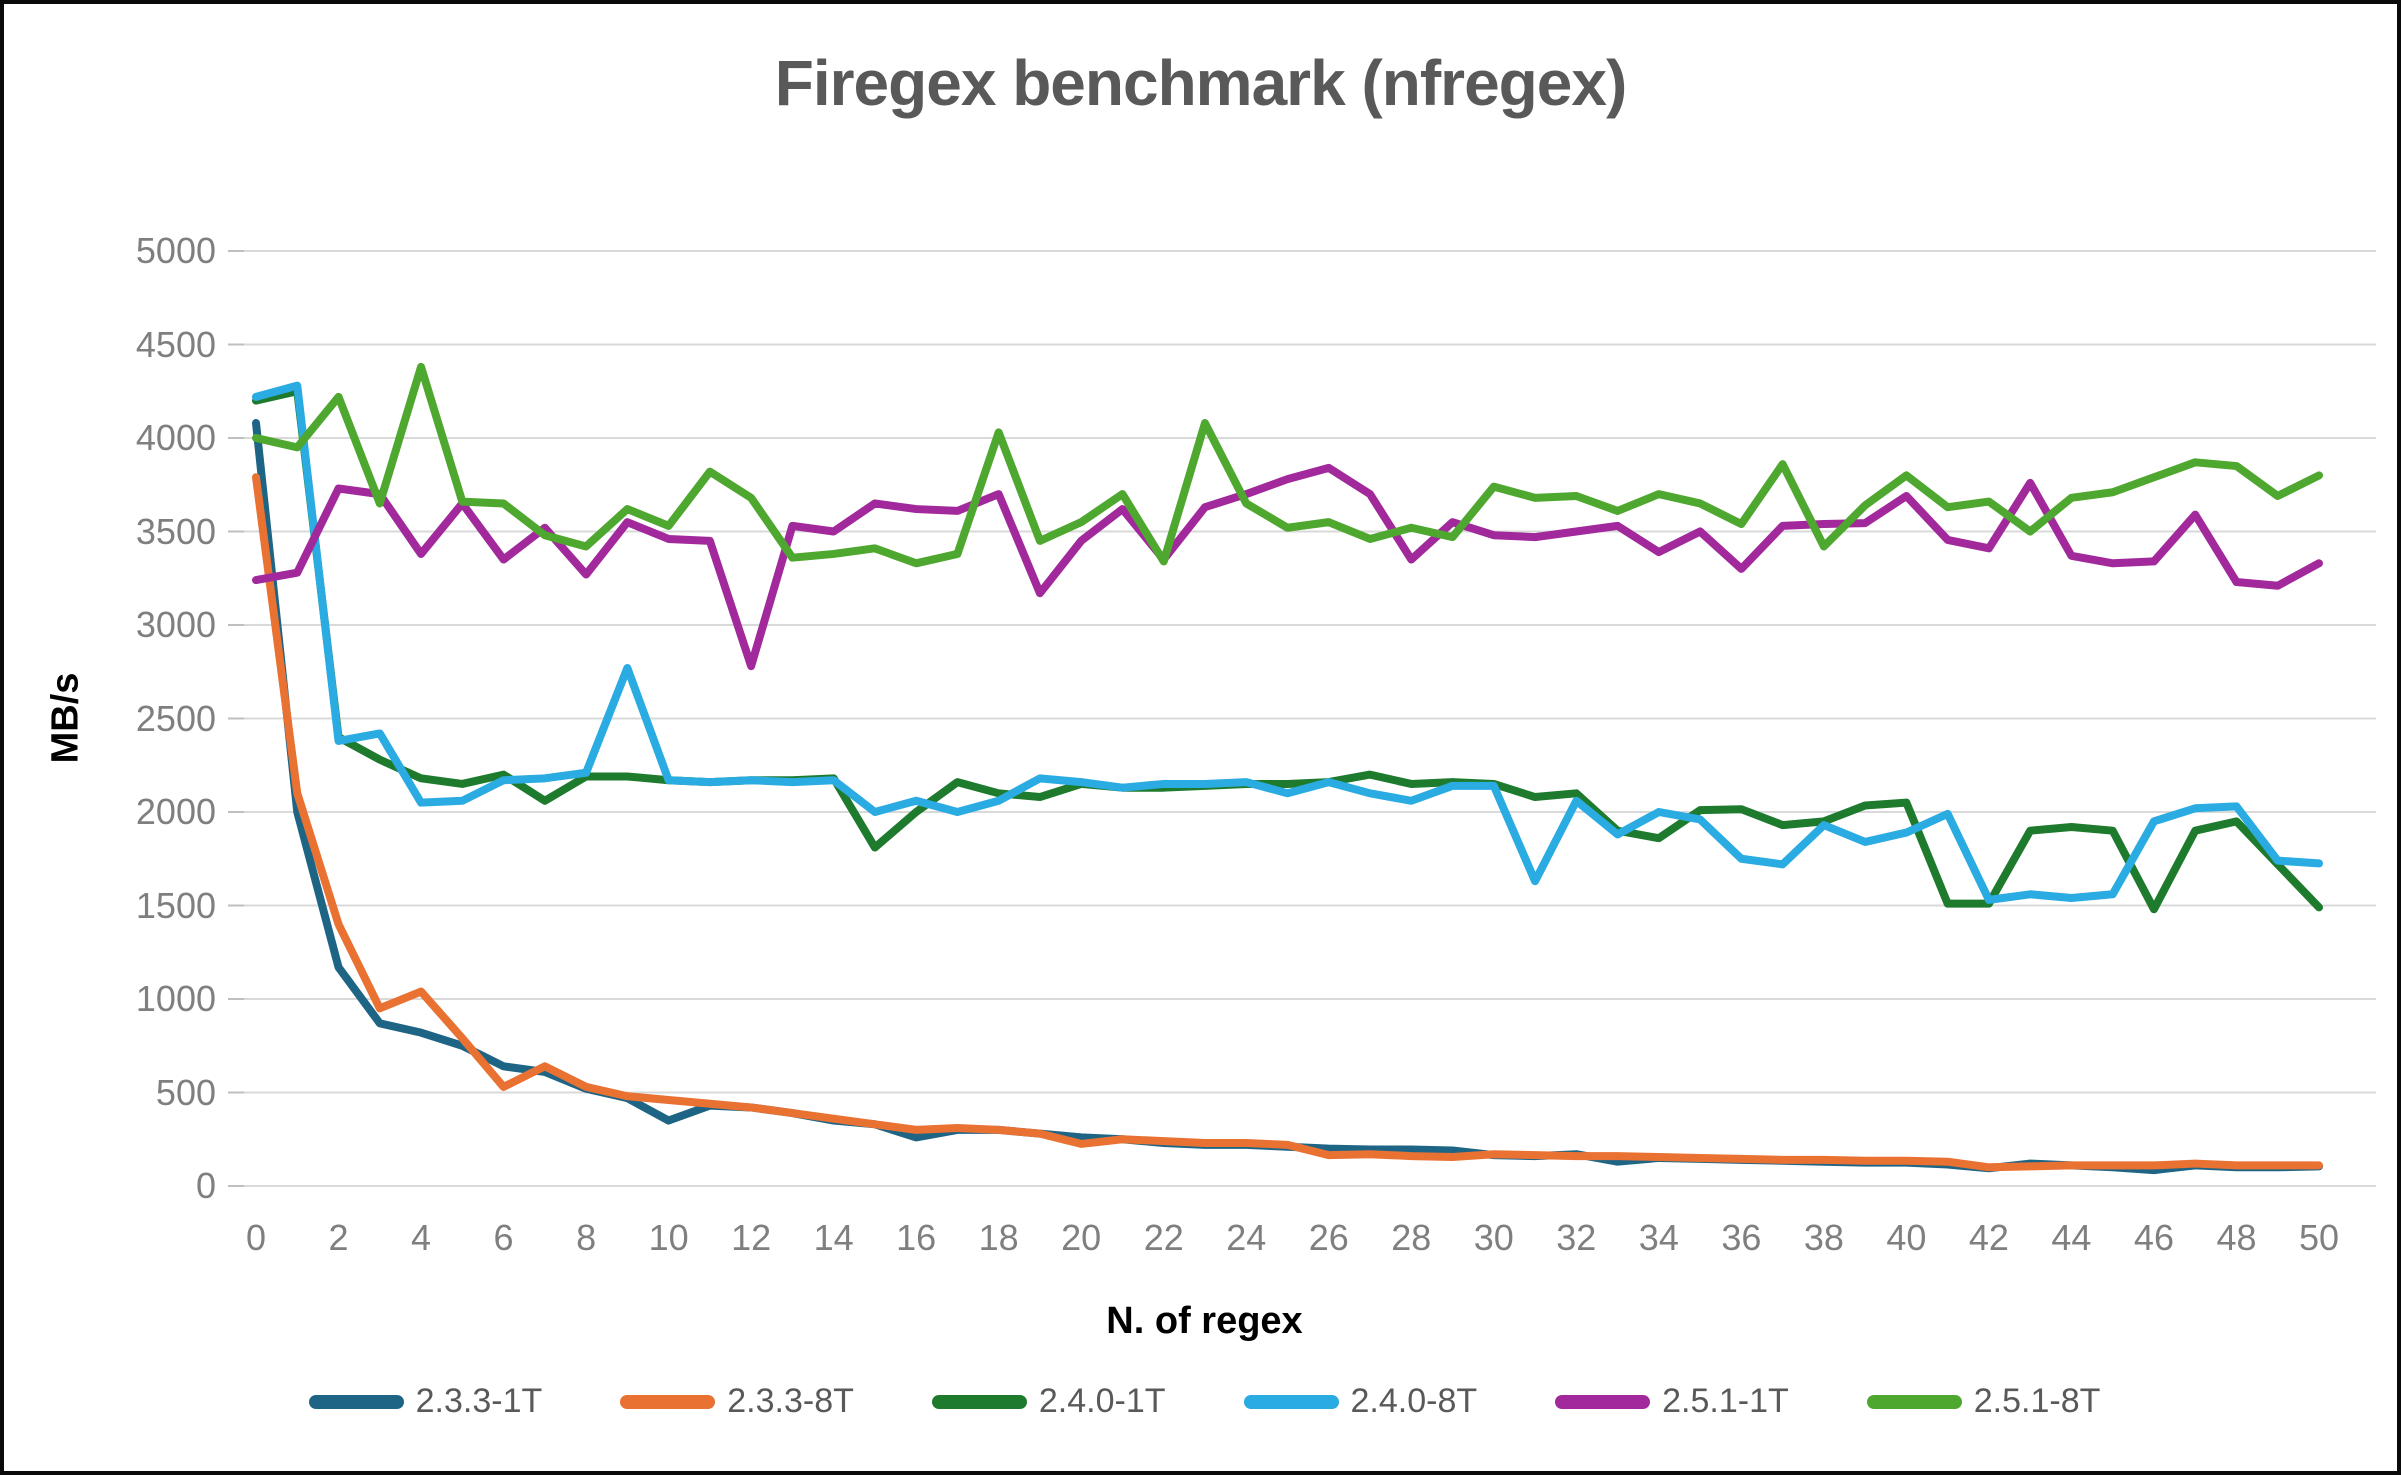 This screenshot has width=2401, height=1475. What do you see at coordinates (1493, 1237) in the screenshot?
I see `x-tick-label: 30` at bounding box center [1493, 1237].